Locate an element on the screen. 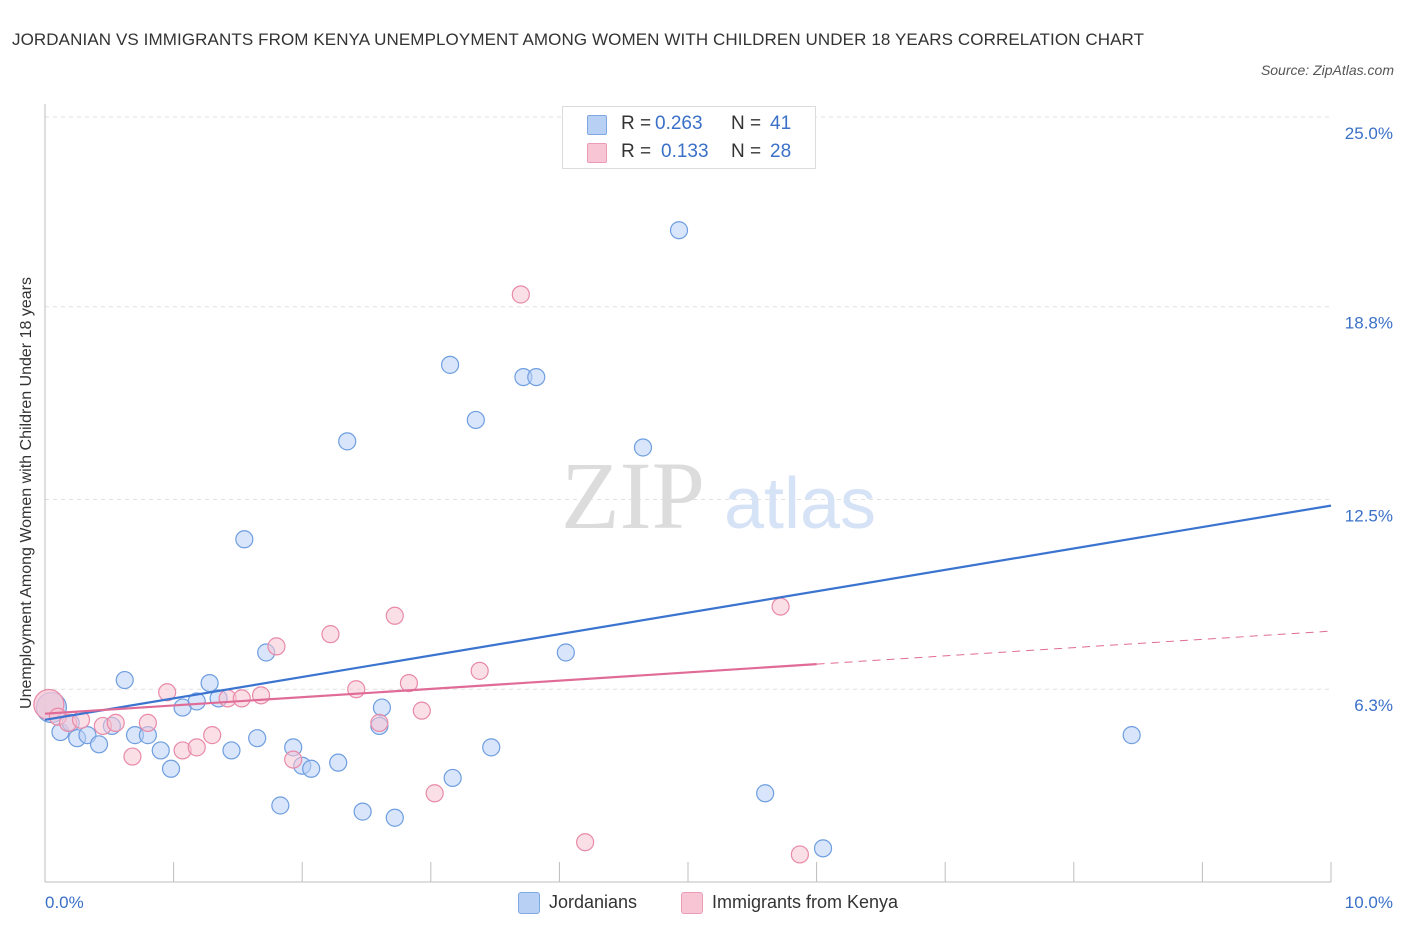 Image resolution: width=1406 pixels, height=930 pixels. r-value: 0.133 is located at coordinates (685, 151).